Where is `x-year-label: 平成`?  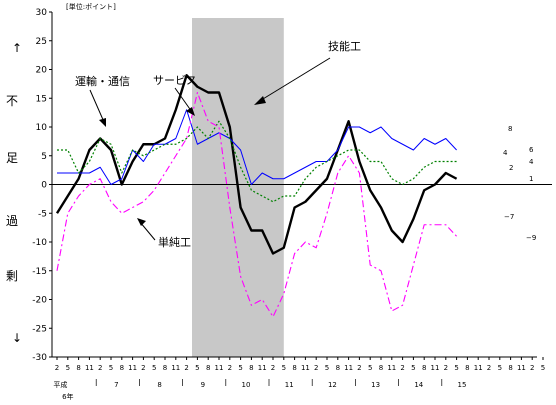 x-year-label: 平成 is located at coordinates (60, 384).